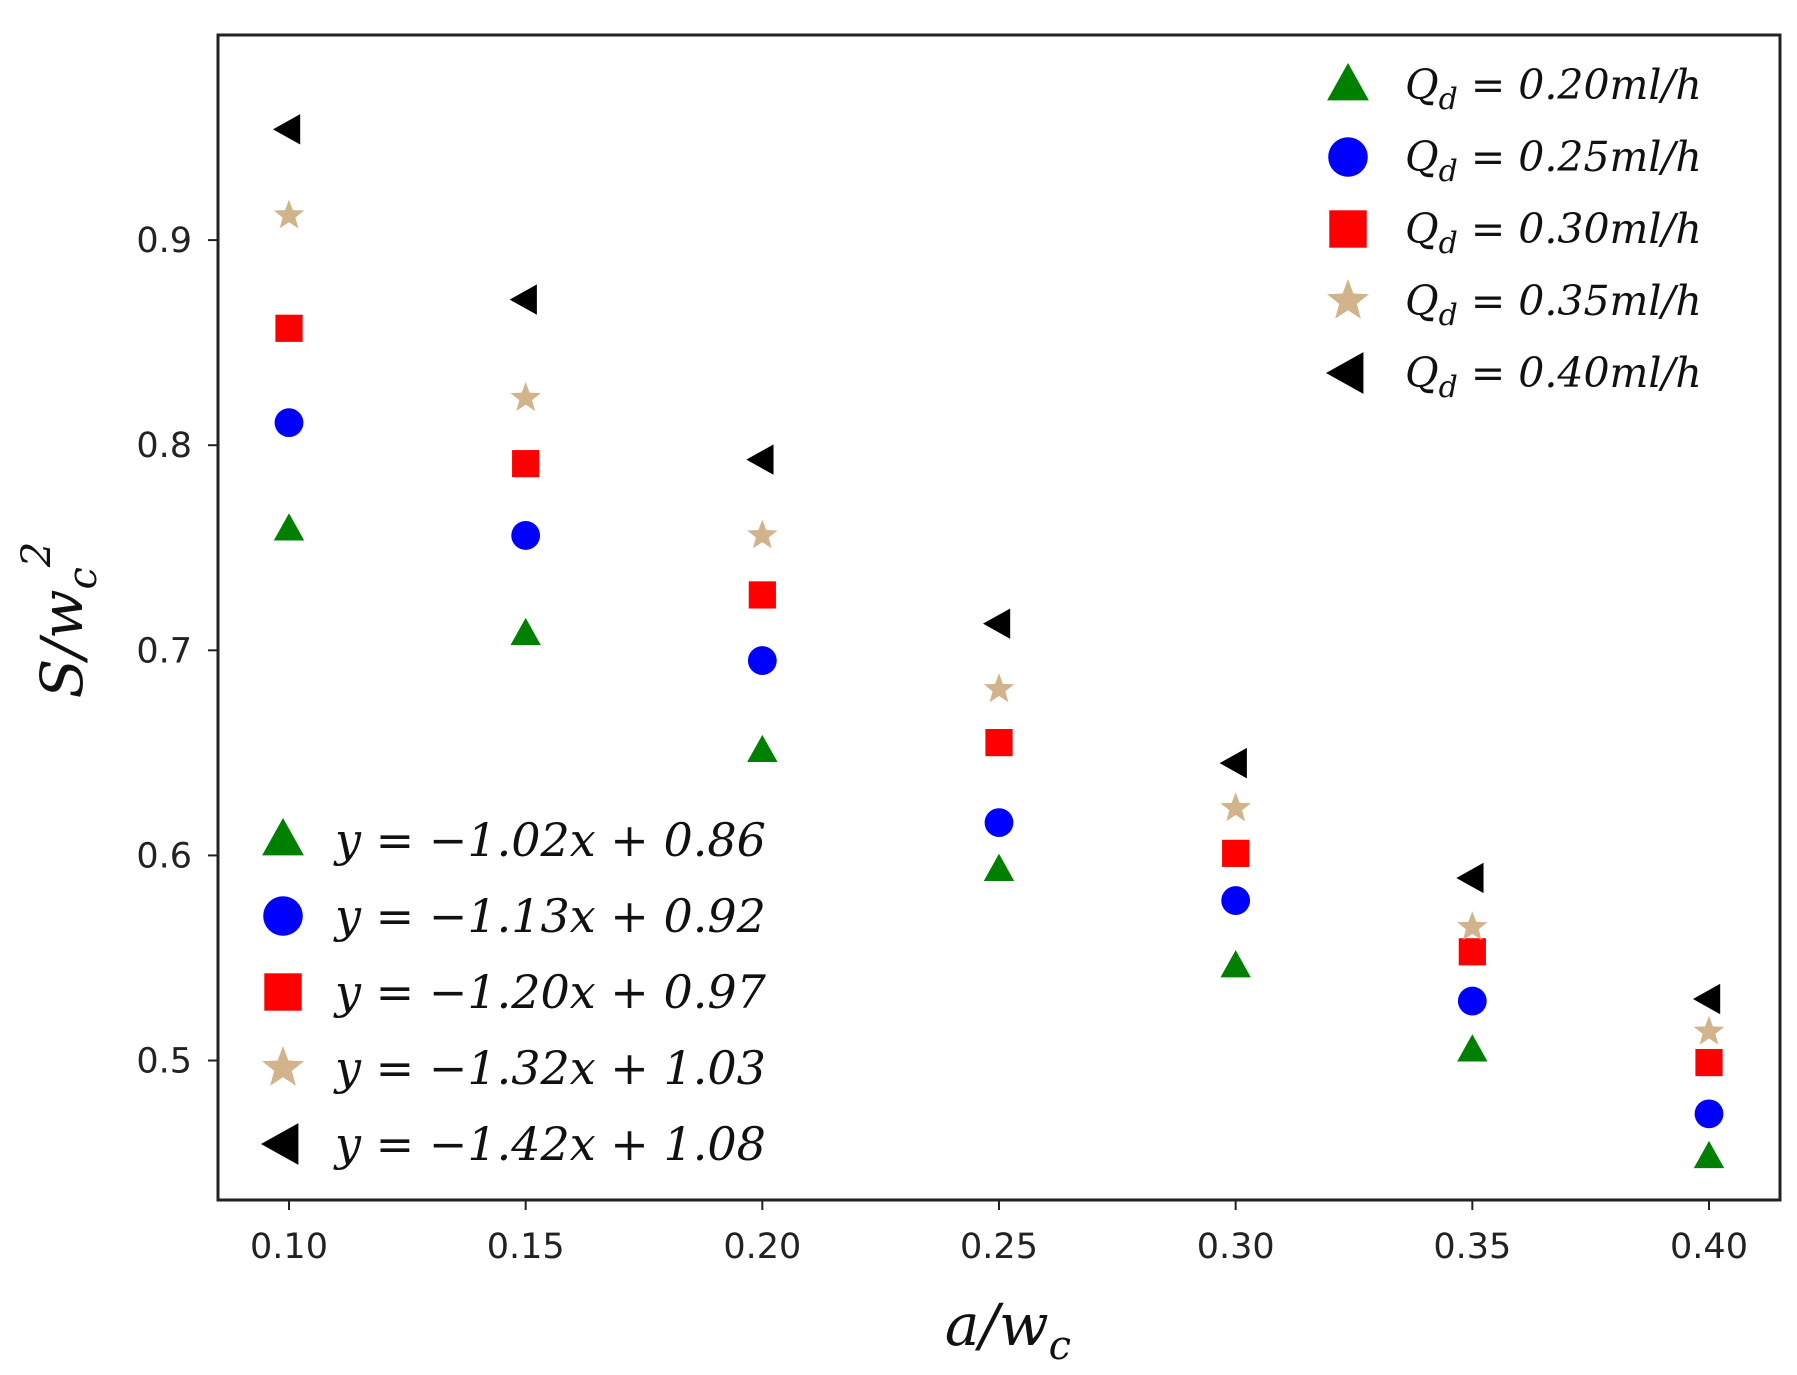 The height and width of the screenshot is (1375, 1797). What do you see at coordinates (289, 1247) in the screenshot?
I see `x-tick-label: 0.10` at bounding box center [289, 1247].